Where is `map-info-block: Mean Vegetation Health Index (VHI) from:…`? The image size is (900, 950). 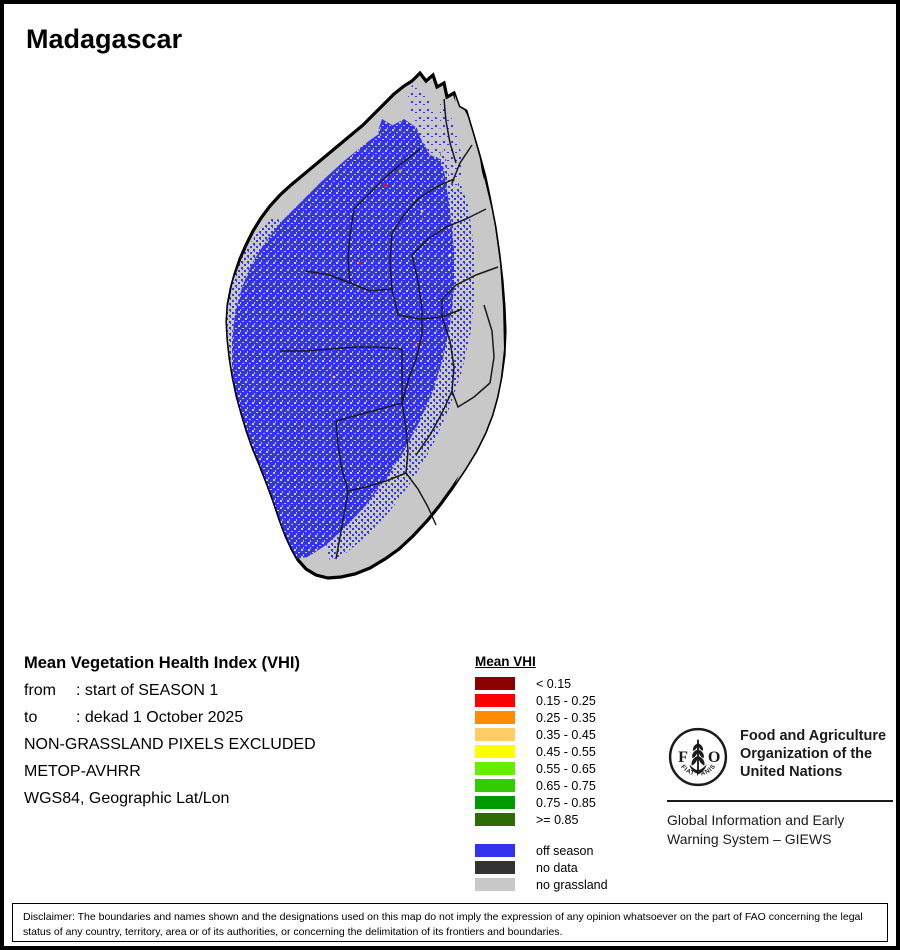
map-info-block: Mean Vegetation Health Index (VHI) from:… is located at coordinates (239, 735).